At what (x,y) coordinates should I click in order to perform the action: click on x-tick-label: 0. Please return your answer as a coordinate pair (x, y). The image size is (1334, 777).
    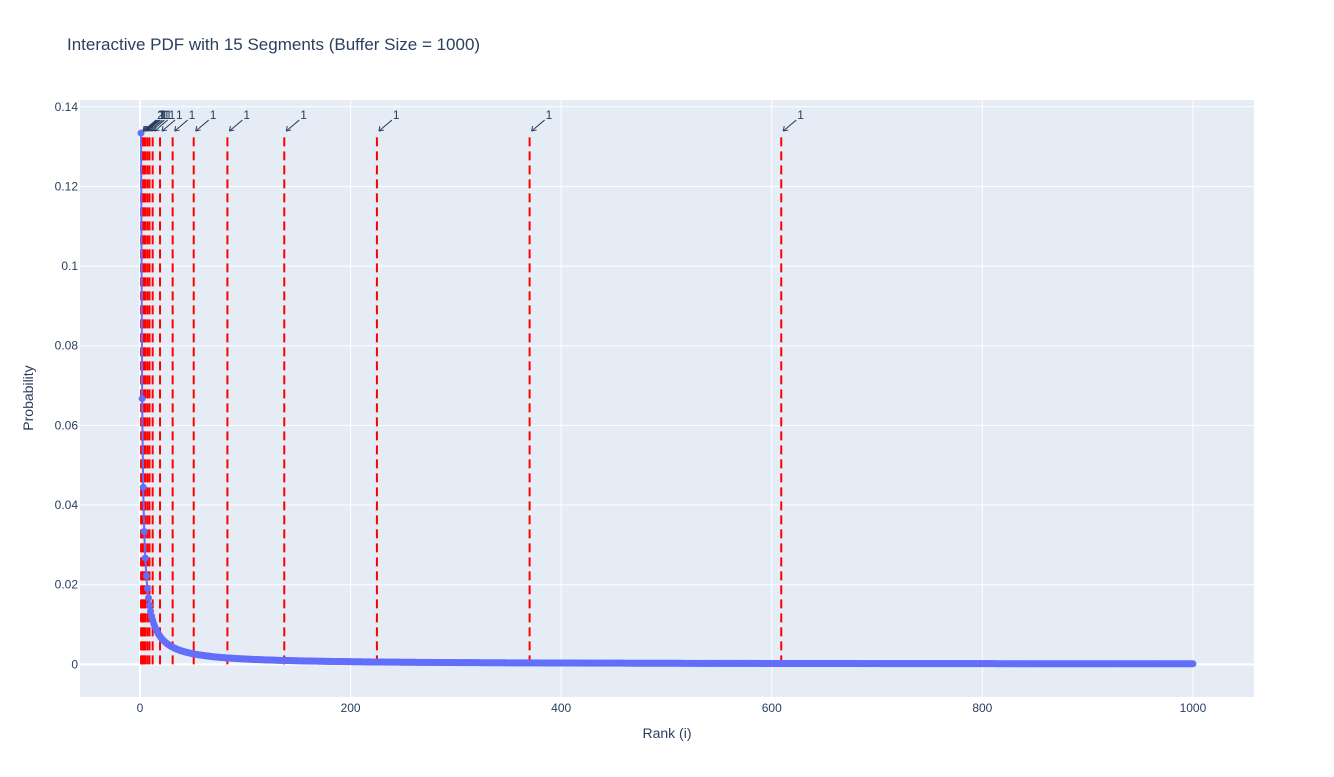
    Looking at the image, I should click on (140, 708).